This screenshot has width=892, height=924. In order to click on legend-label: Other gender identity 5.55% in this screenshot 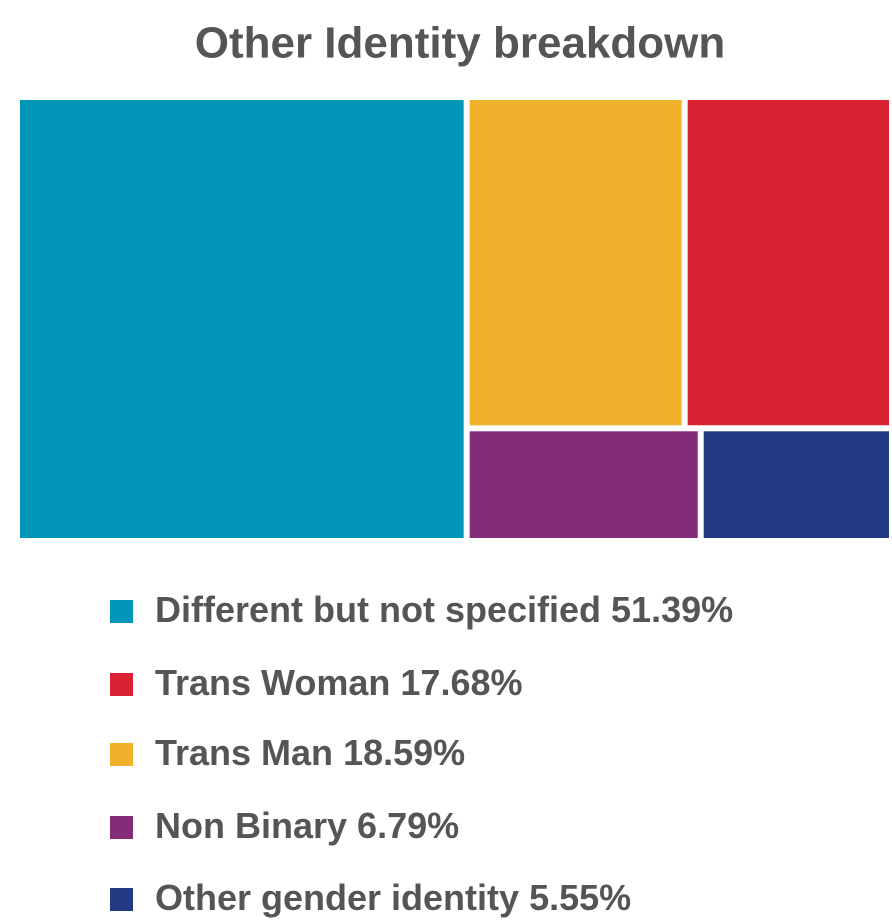, I will do `click(393, 897)`.